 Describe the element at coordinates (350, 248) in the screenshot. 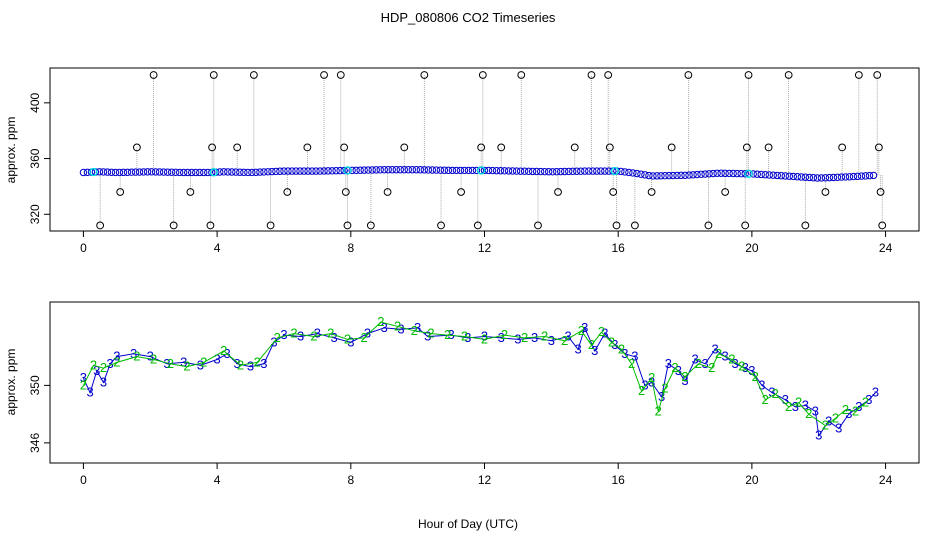

I see `top-x-tick-label: 8` at that location.